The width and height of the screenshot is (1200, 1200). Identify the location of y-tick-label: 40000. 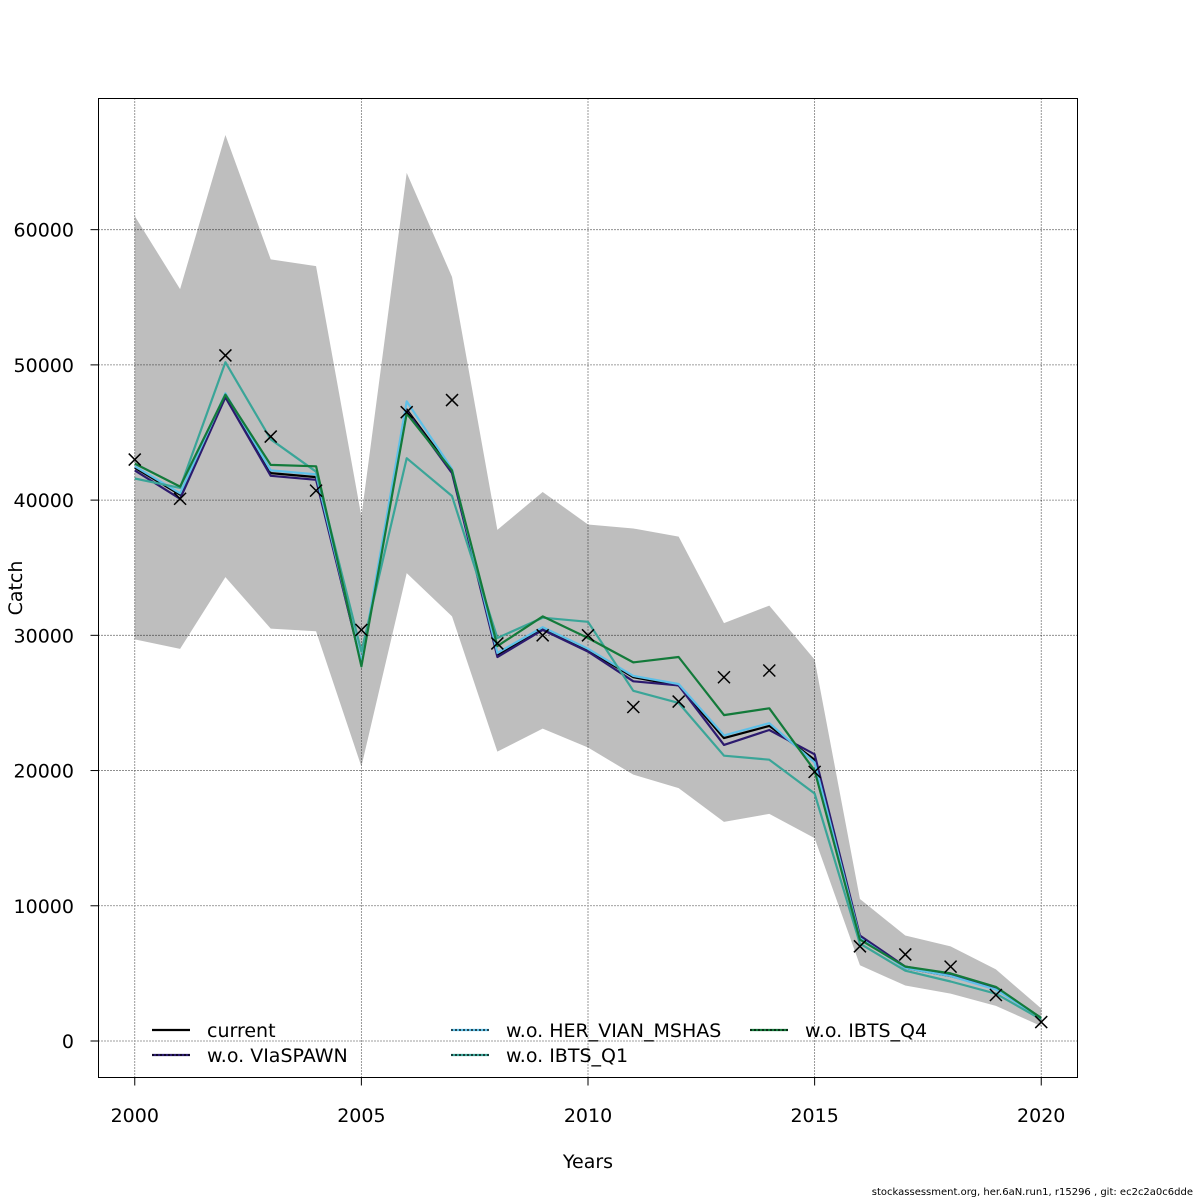
(44, 501).